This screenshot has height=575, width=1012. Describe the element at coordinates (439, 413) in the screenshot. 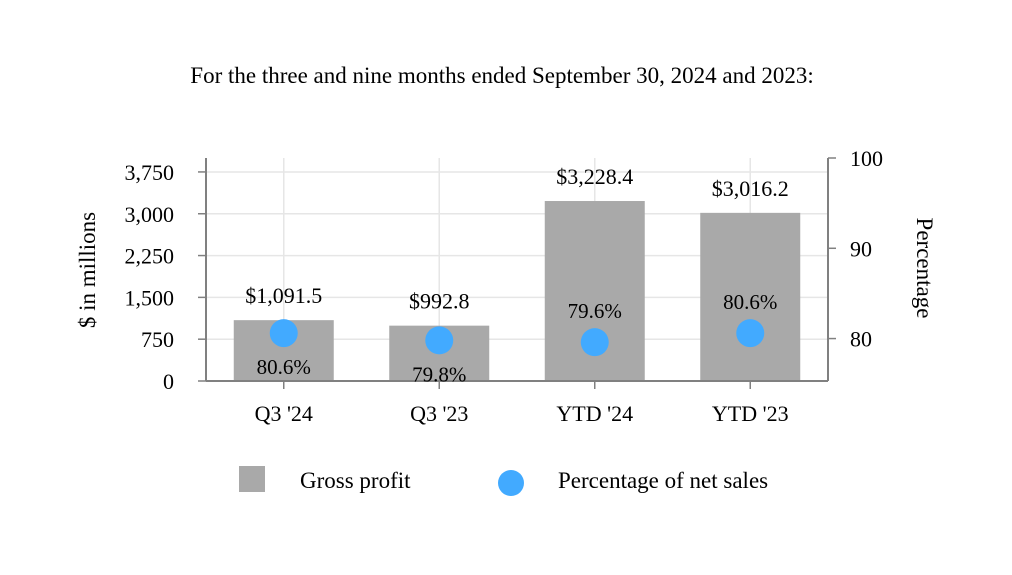

I see `x-tick-label: Q3 '23` at that location.